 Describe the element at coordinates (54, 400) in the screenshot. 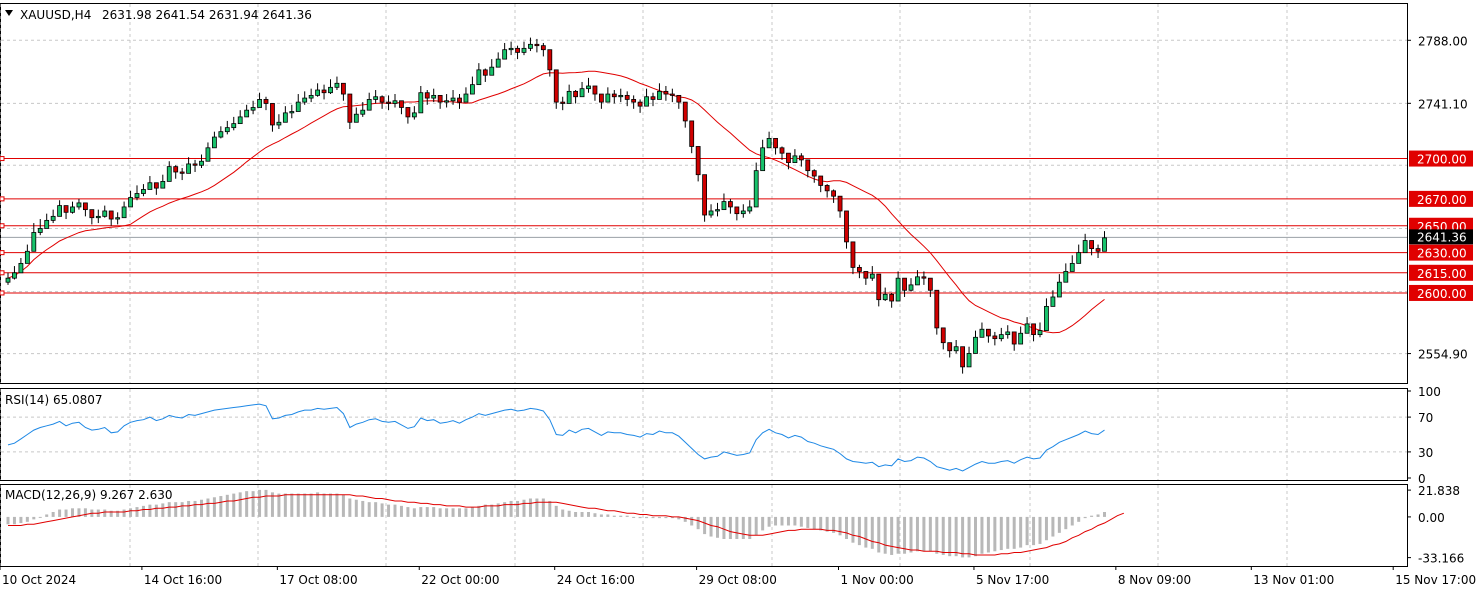

I see `rsi-header: RSI(14) 65.0807` at that location.